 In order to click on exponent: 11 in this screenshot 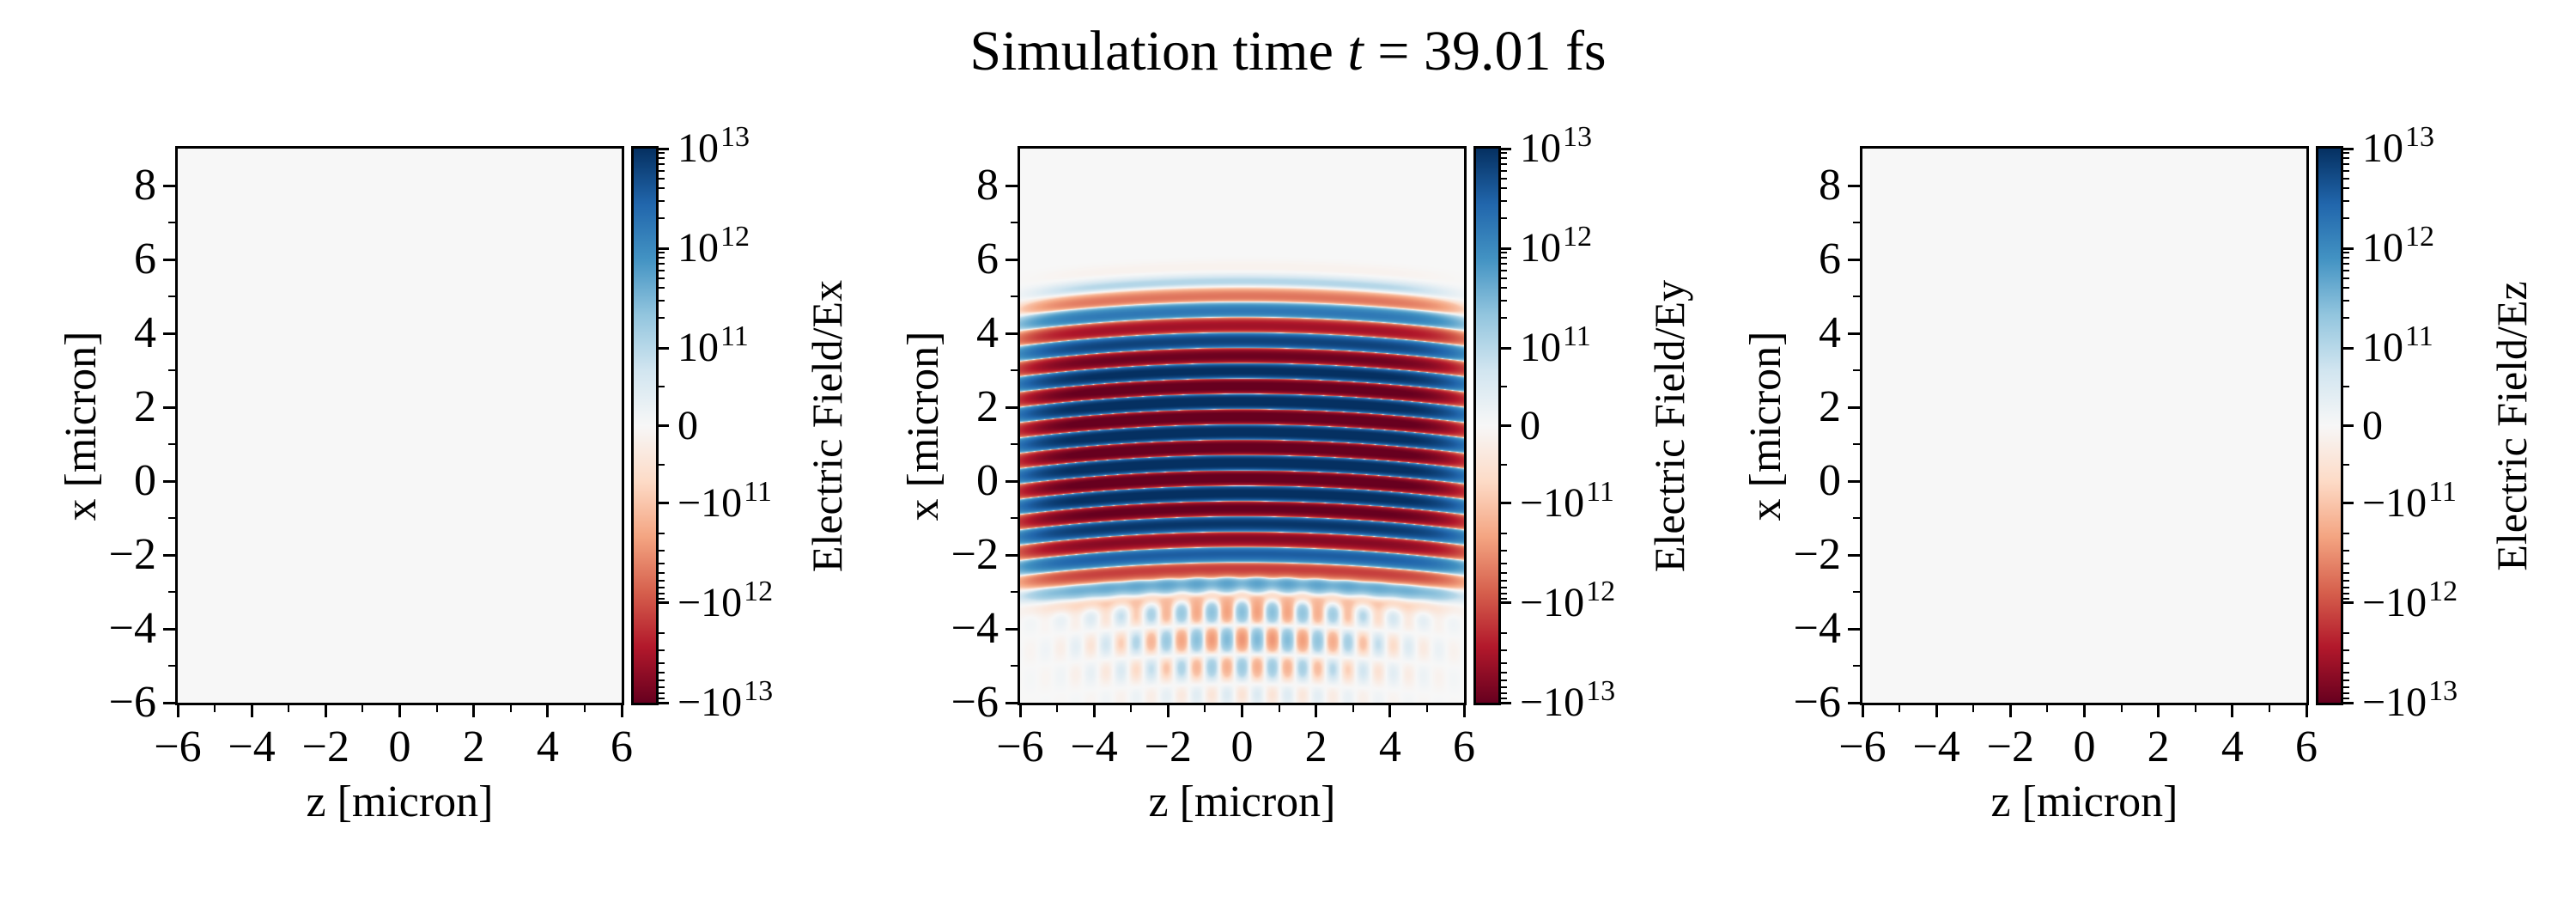, I will do `click(2442, 491)`.